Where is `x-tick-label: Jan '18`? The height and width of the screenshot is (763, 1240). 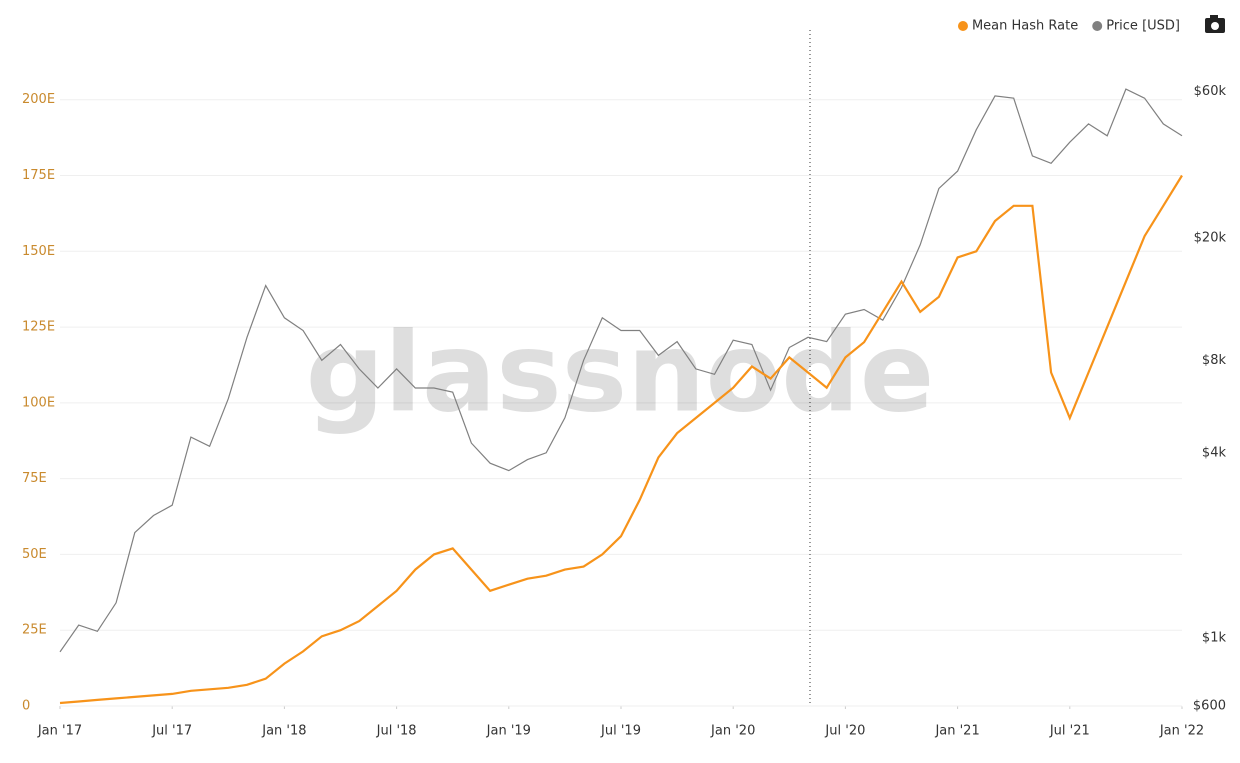
x-tick-label: Jan '18 is located at coordinates (283, 731).